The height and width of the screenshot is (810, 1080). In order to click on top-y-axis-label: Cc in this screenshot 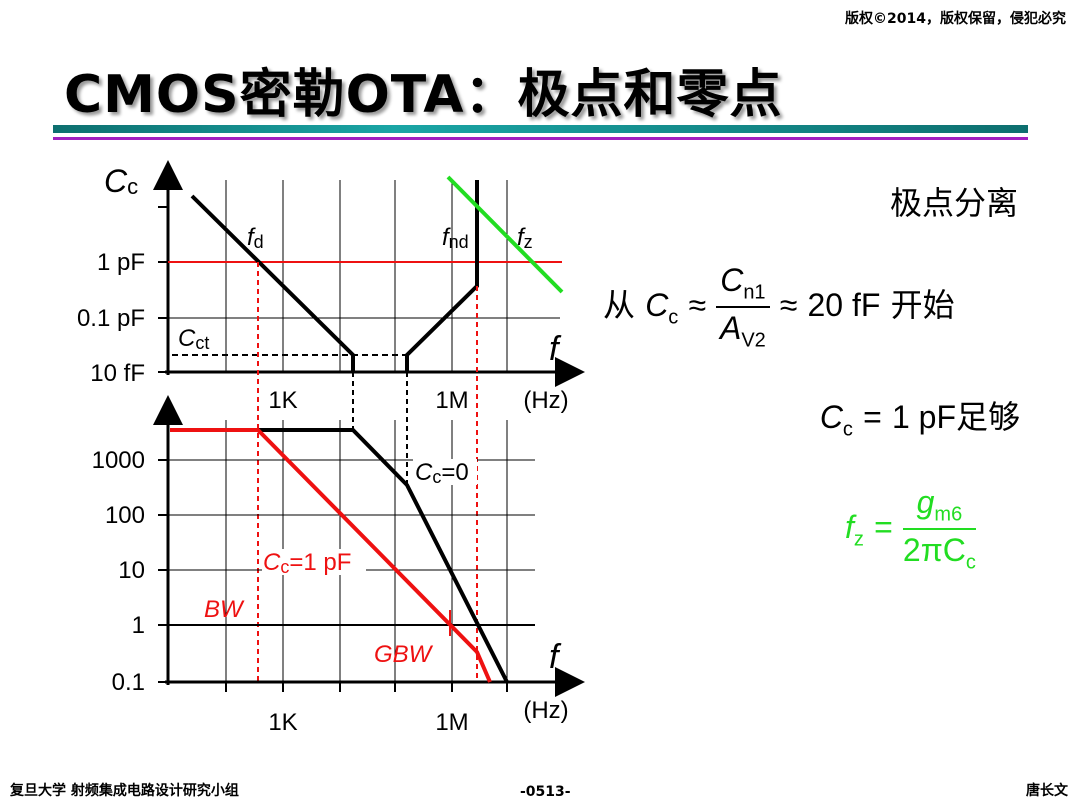, I will do `click(121, 181)`.